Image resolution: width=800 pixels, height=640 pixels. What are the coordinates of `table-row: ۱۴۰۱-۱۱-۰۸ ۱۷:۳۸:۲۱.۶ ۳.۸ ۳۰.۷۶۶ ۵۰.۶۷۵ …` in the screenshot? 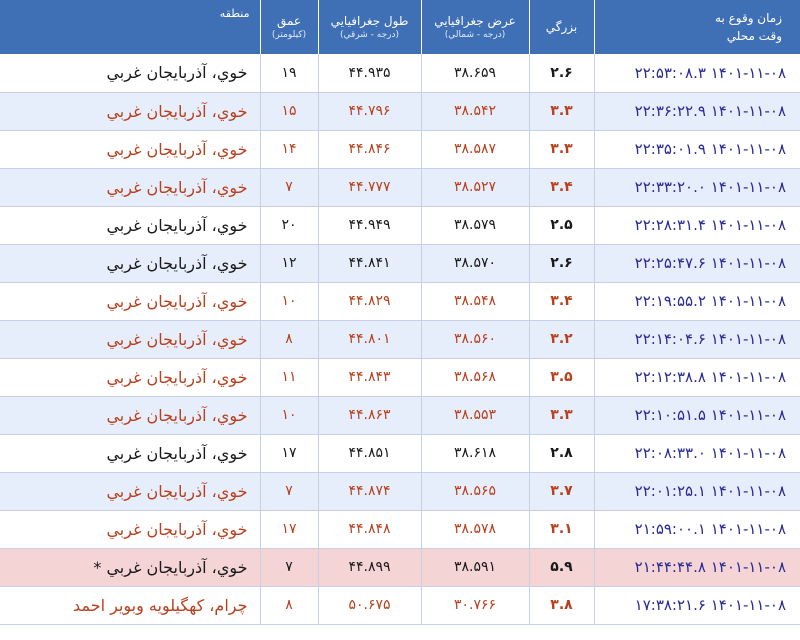 It's located at (400, 605).